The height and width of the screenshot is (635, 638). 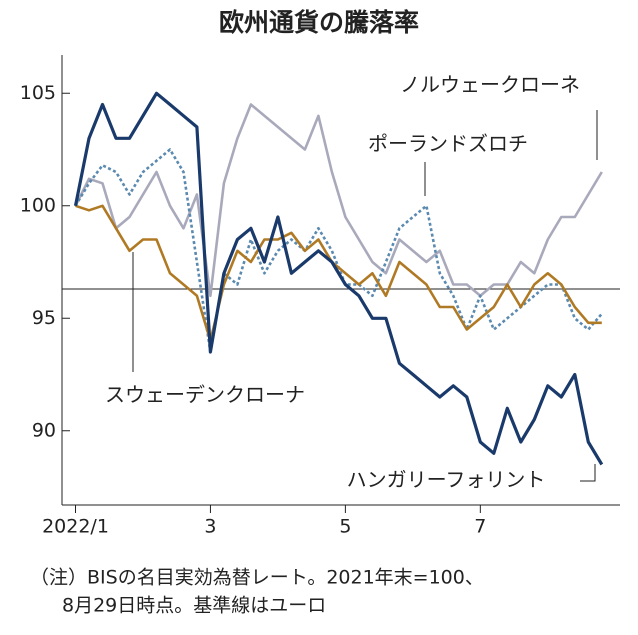 I want to click on note: （注）BISの名目実効為替レート。2021年末=100、, so click(x=257, y=578).